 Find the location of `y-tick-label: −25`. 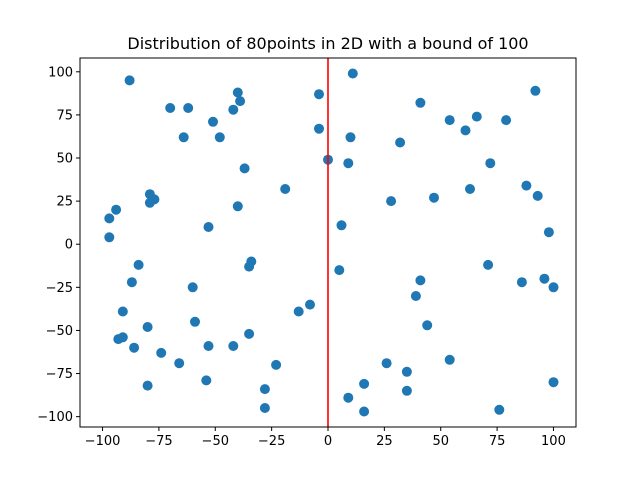

y-tick-label: −25 is located at coordinates (59, 288).